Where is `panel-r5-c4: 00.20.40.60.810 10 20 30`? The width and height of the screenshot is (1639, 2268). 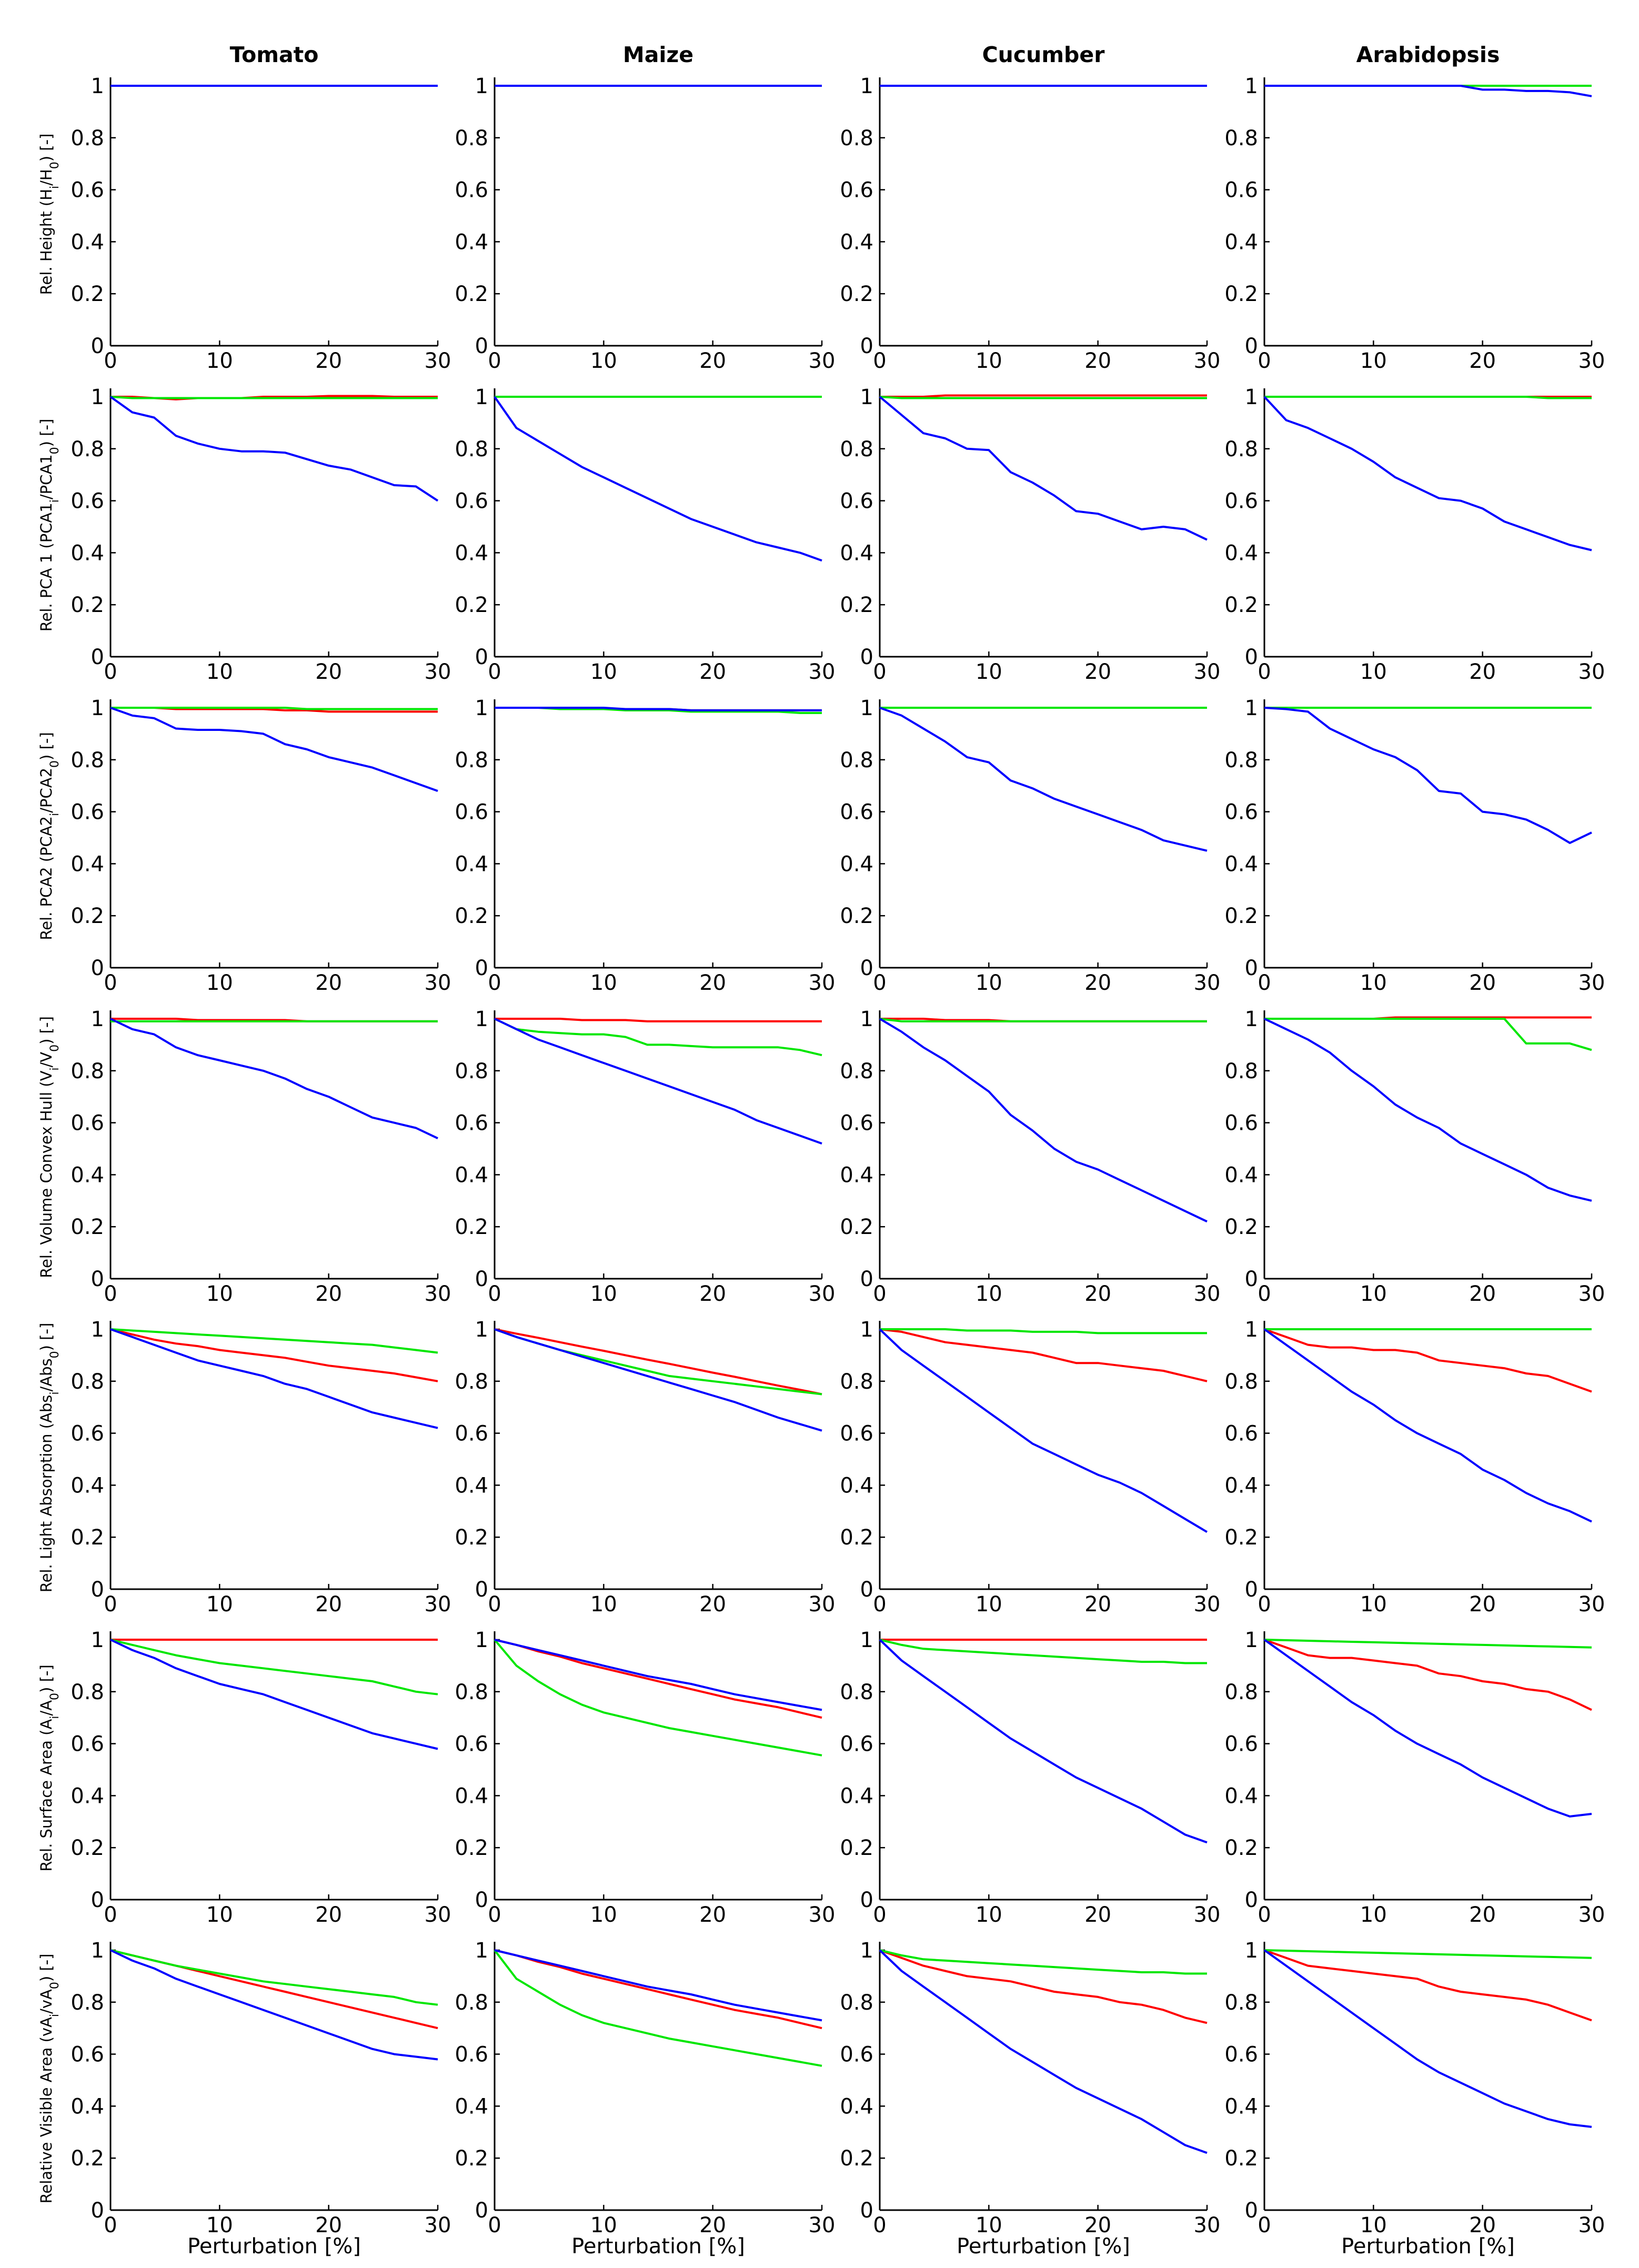 panel-r5-c4: 00.20.40.60.810 10 20 30 is located at coordinates (1414, 1467).